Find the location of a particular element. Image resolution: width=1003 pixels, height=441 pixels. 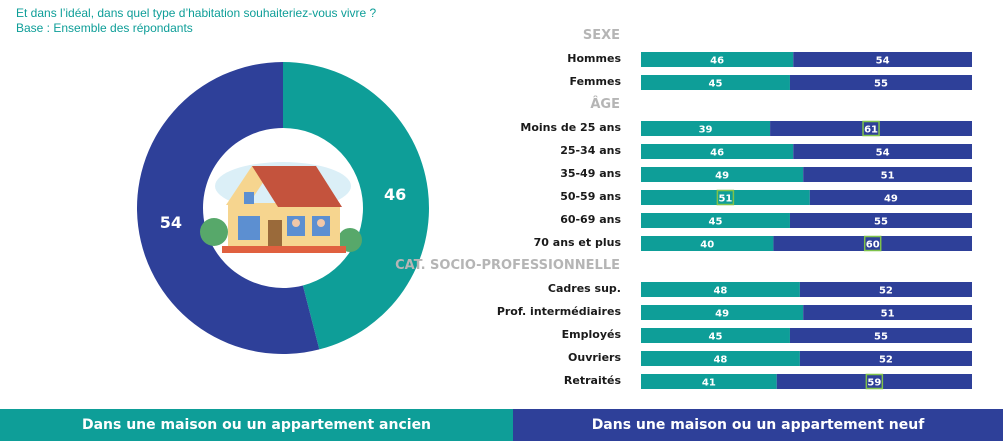

legend-ancien: Dans une maison ou un appartement ancien is located at coordinates (256, 425).